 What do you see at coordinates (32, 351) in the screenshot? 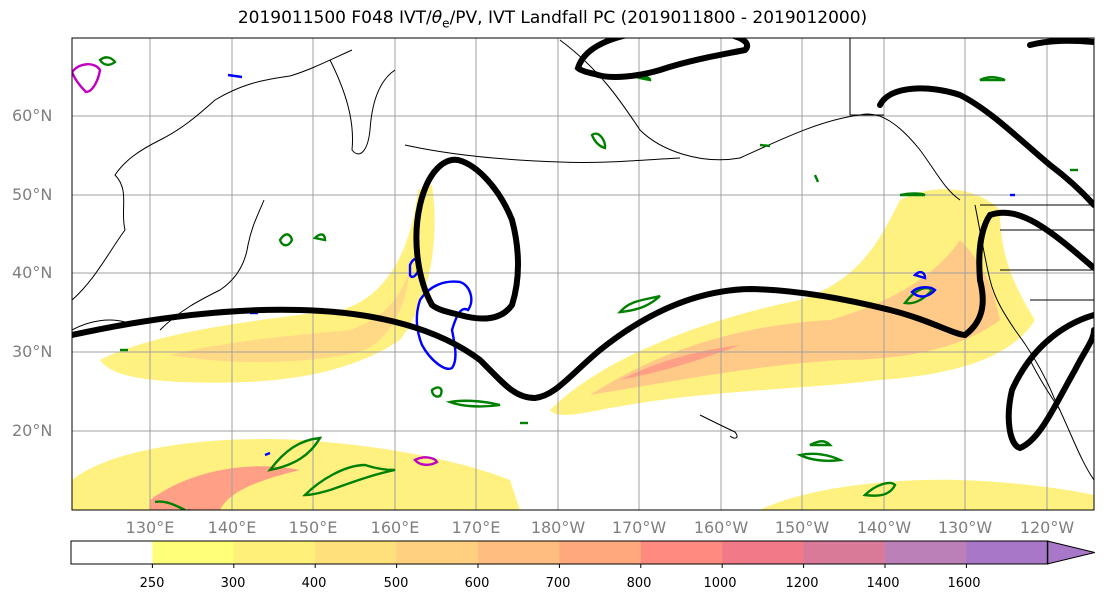
I see `lat-label-30n: 30°N` at bounding box center [32, 351].